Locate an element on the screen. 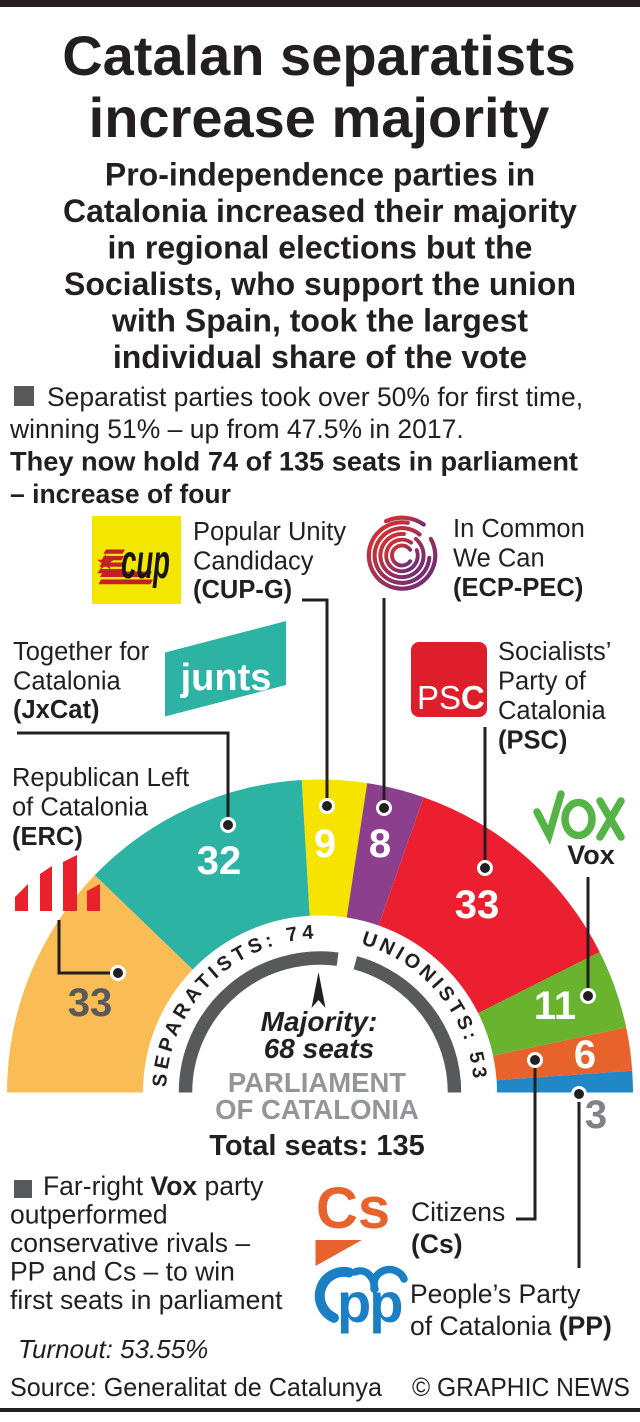 This screenshot has width=640, height=1422. svg-text: We Can is located at coordinates (499, 559).